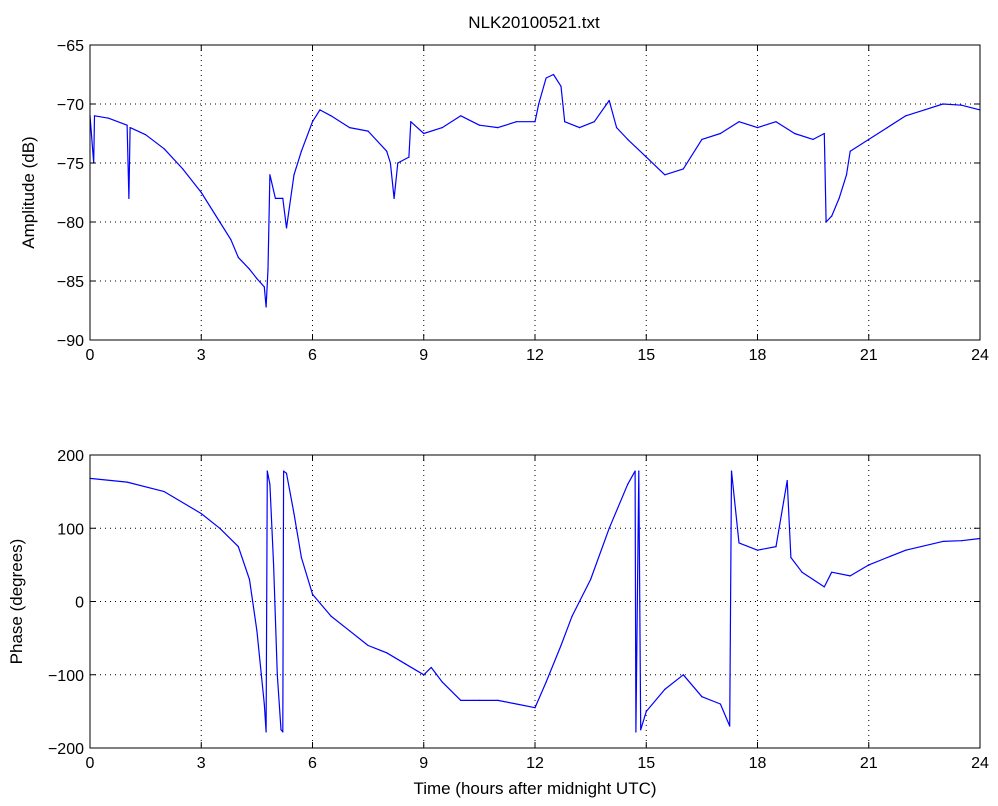 The image size is (998, 806). What do you see at coordinates (312, 355) in the screenshot?
I see `amplitude-x-tick-label: 6` at bounding box center [312, 355].